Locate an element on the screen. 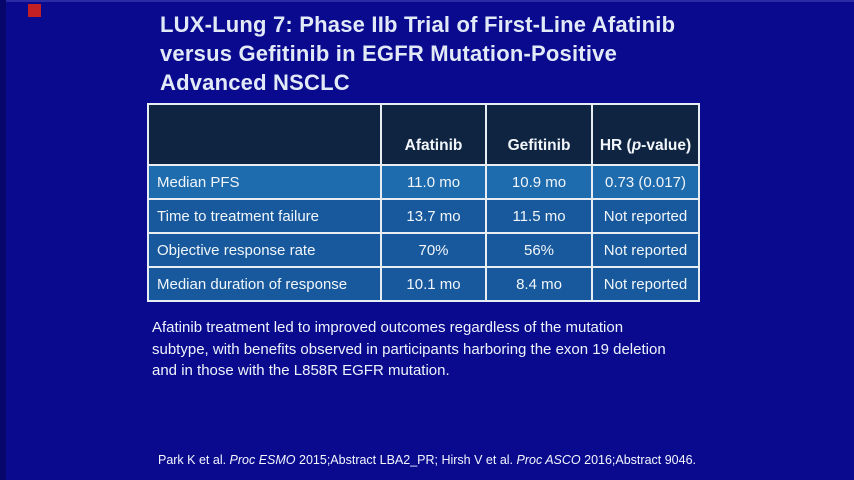 Image resolution: width=854 pixels, height=480 pixels. citation-journal-2: Proc ASCO is located at coordinates (548, 460).